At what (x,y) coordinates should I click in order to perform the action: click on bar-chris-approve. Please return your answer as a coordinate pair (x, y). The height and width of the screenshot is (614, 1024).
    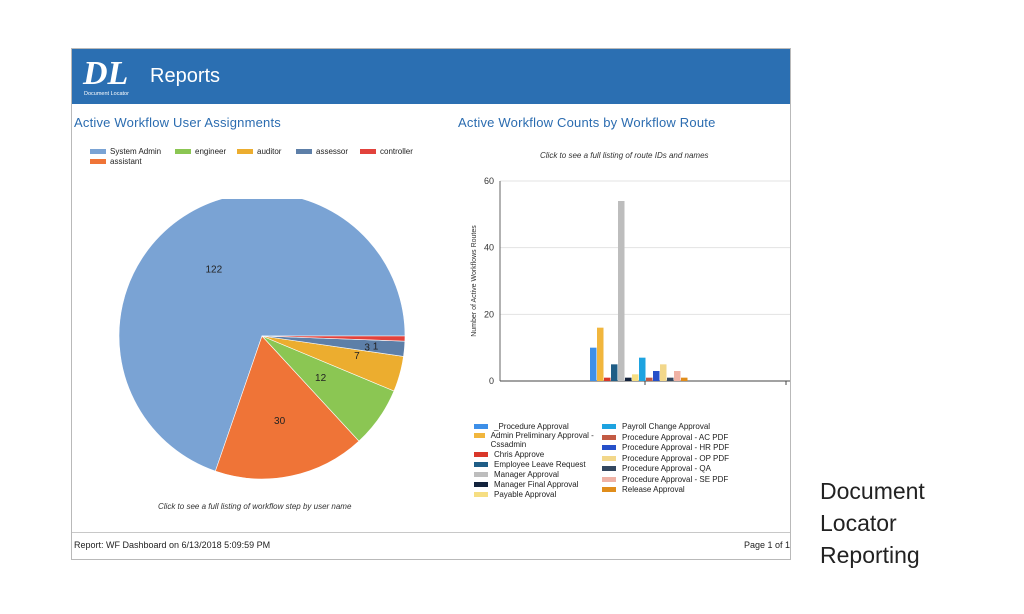
    Looking at the image, I should click on (607, 379).